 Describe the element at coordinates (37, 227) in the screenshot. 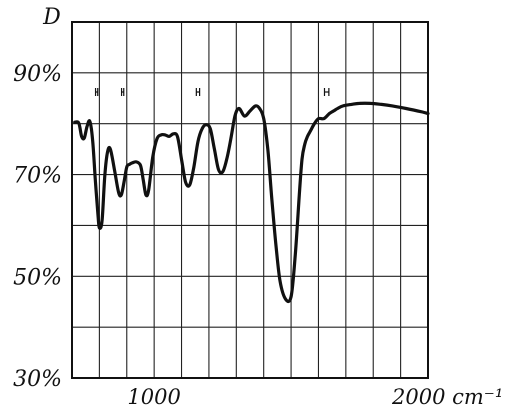

I see `y-tick-labels: 90% 70% 50% 30%` at that location.